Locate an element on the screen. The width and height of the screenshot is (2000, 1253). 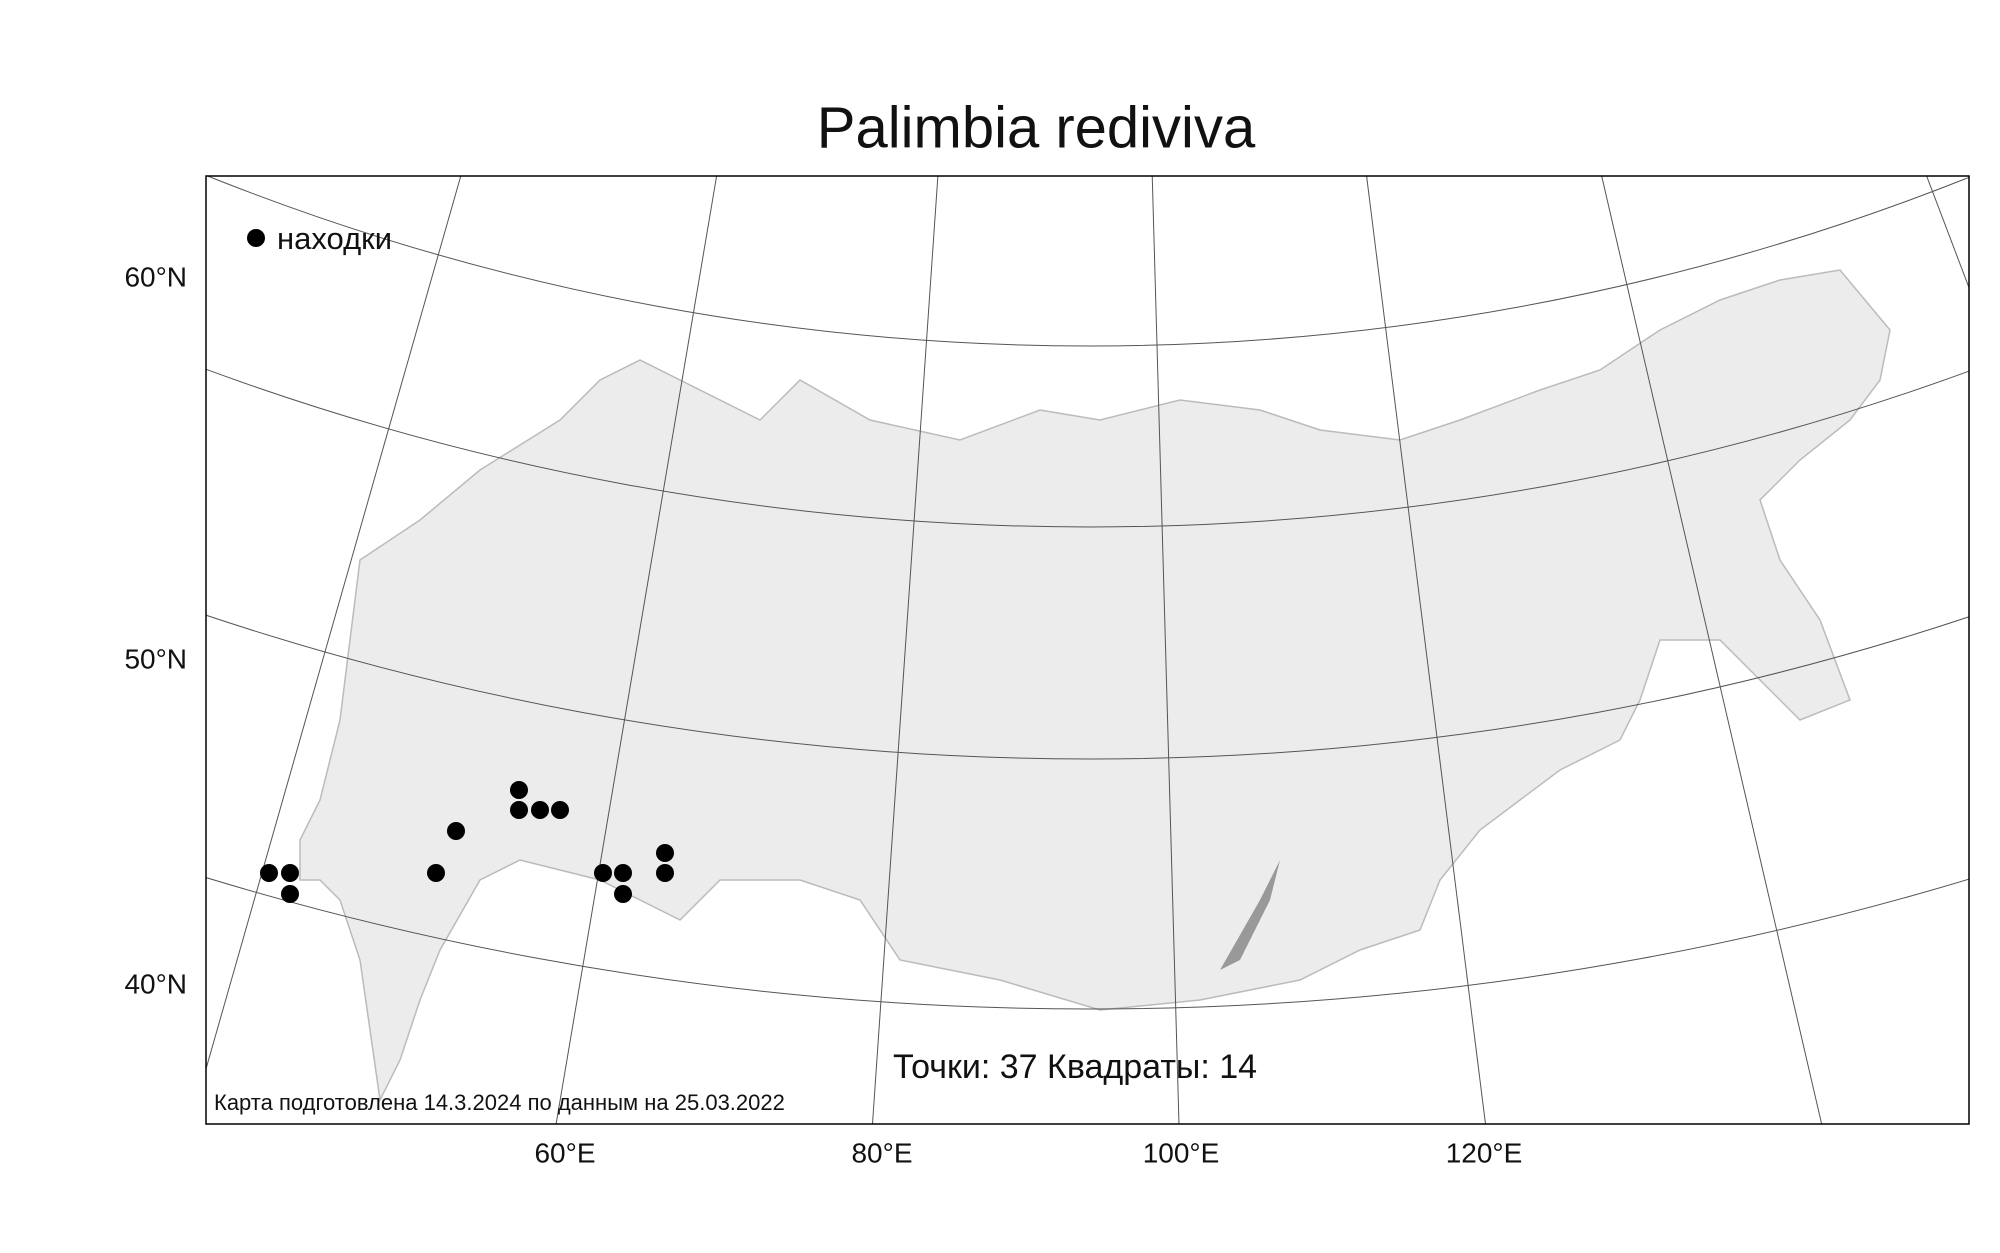
lat-label: 50°N is located at coordinates (155, 658).